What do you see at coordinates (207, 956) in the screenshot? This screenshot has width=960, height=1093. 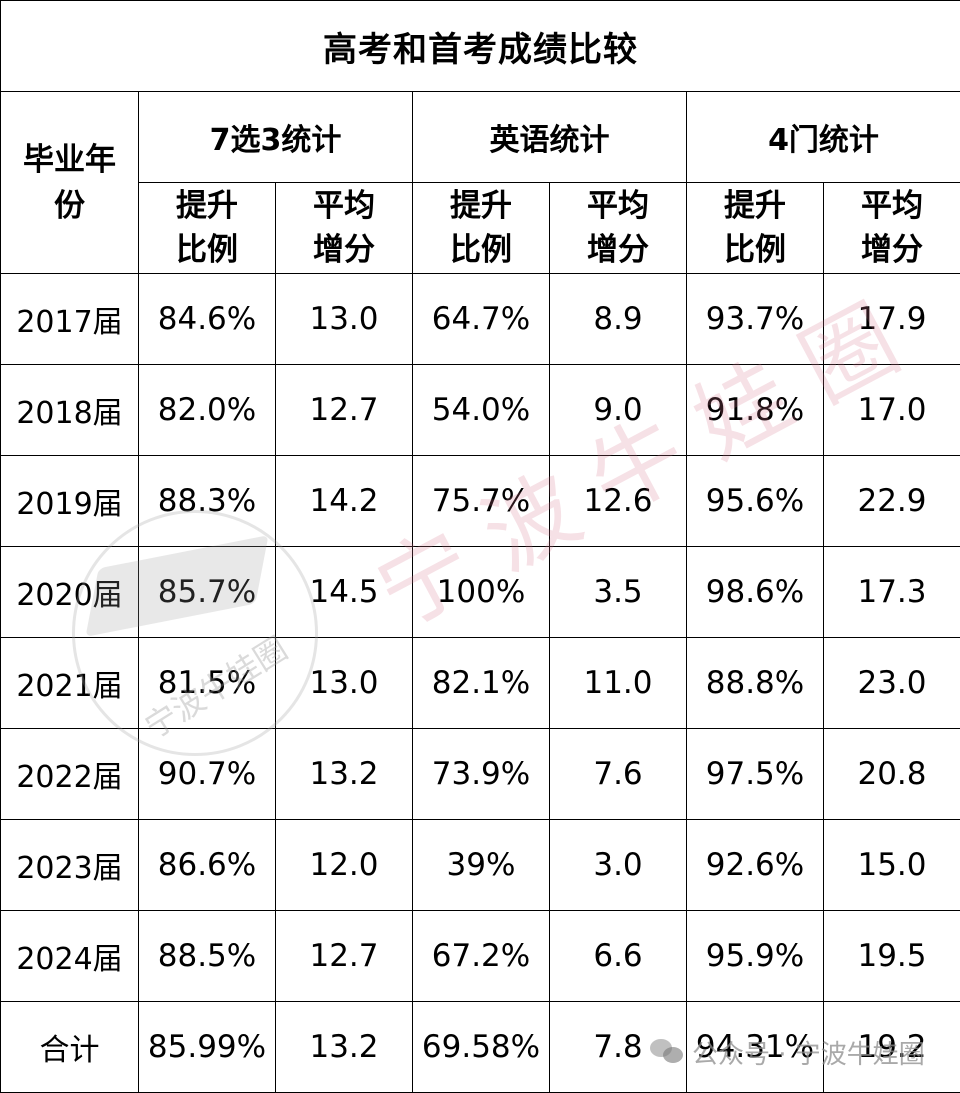 I see `table-cell: 88.5%` at bounding box center [207, 956].